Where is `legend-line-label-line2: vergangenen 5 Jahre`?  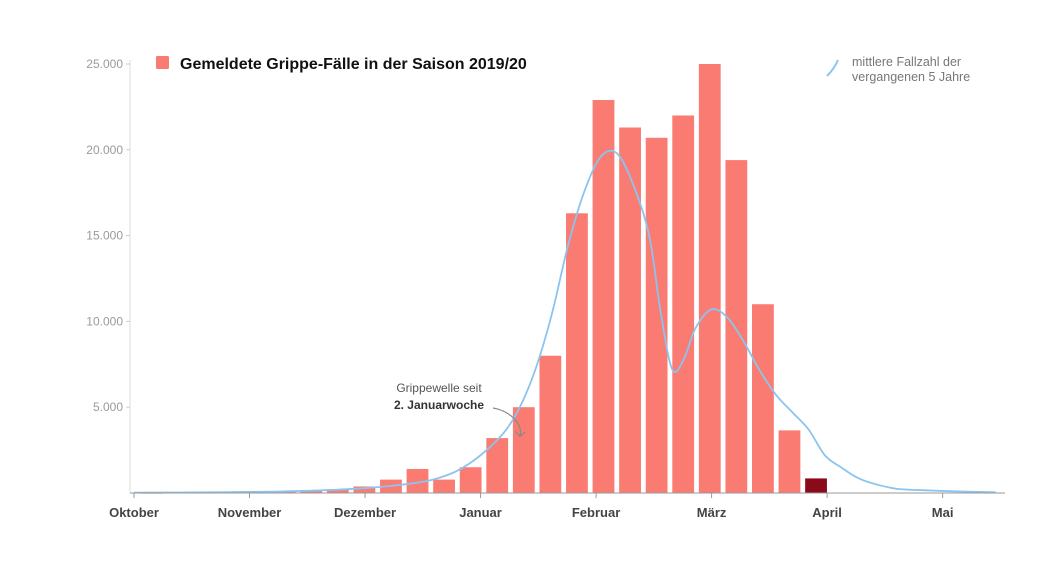 legend-line-label-line2: vergangenen 5 Jahre is located at coordinates (911, 77).